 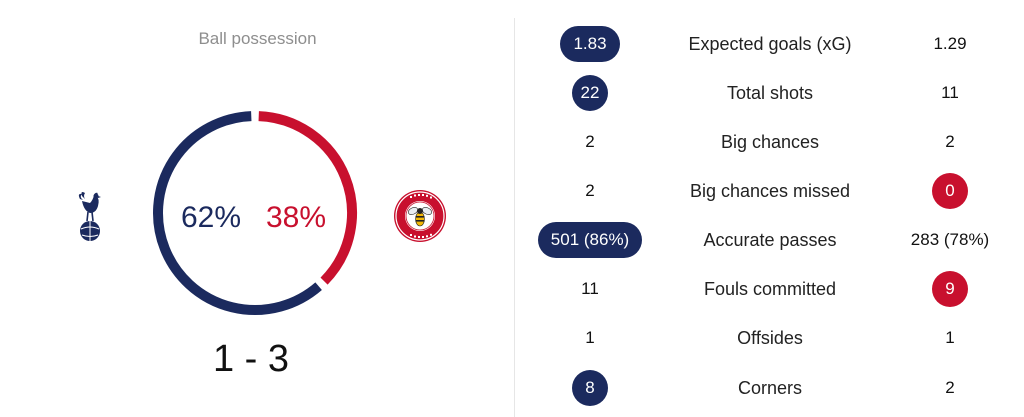 What do you see at coordinates (211, 217) in the screenshot?
I see `home-possession-value: 62%` at bounding box center [211, 217].